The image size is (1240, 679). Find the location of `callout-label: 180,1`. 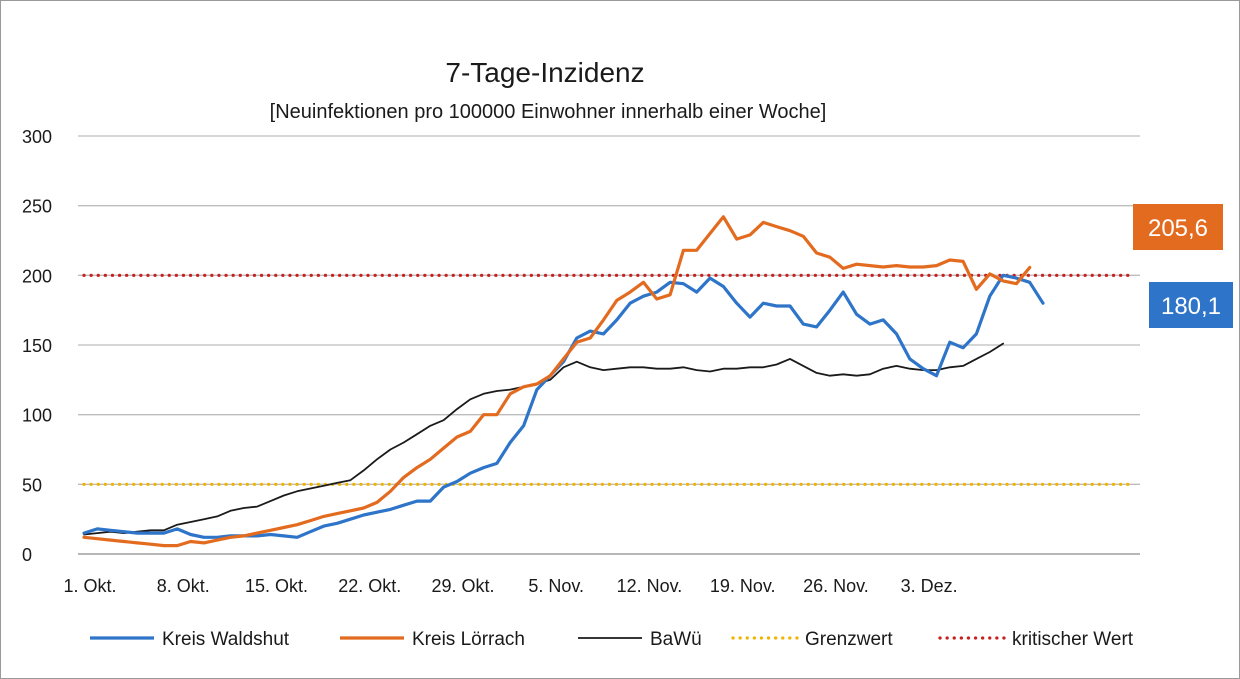

callout-label: 180,1 is located at coordinates (1191, 306).